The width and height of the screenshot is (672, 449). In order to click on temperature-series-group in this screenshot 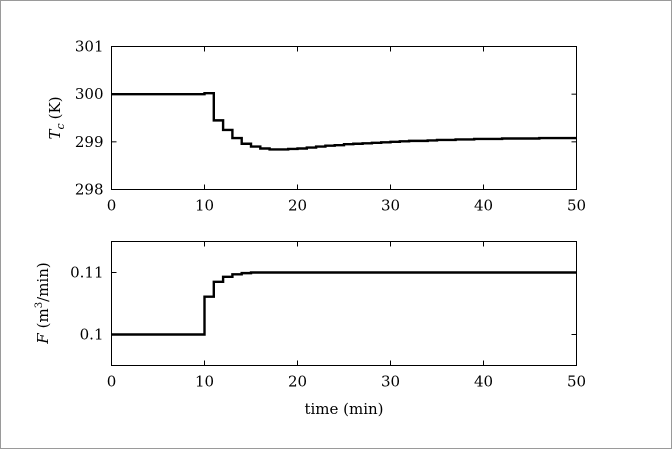, I will do `click(344, 121)`.